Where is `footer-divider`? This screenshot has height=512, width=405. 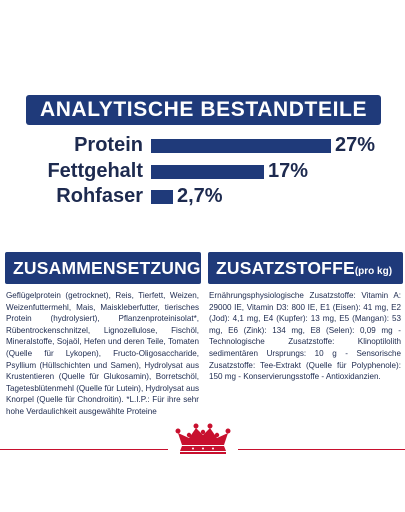
footer-divider is located at coordinates (202, 449).